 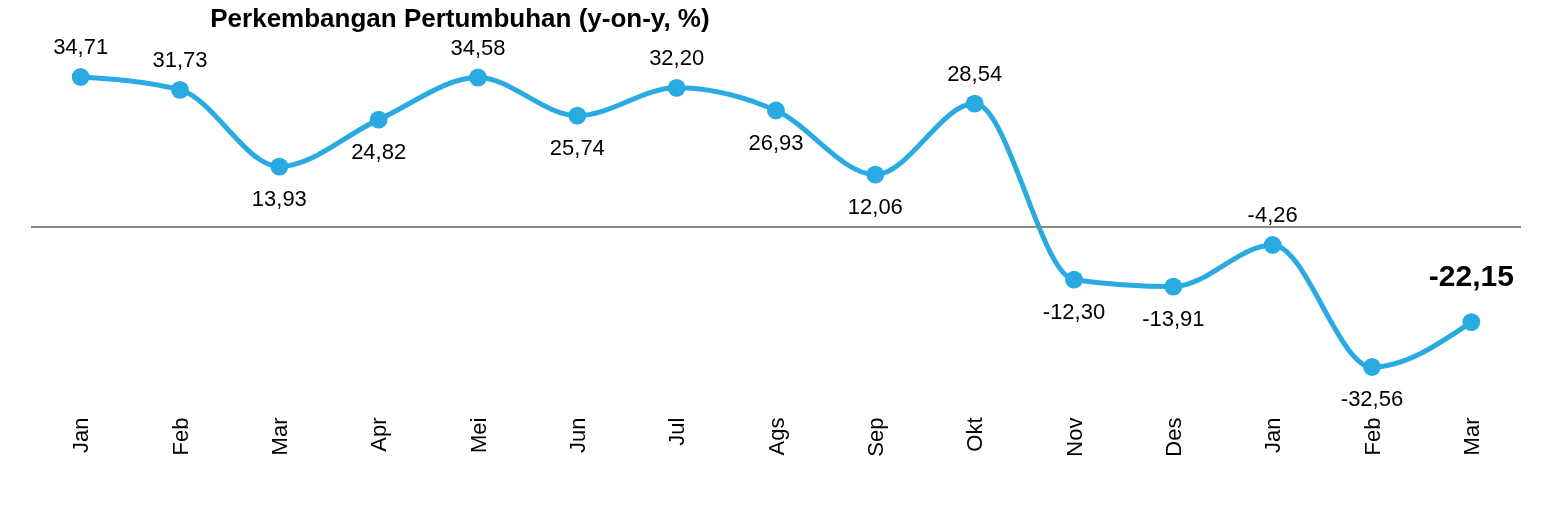 I want to click on data-label: -13,91, so click(x=1173, y=318).